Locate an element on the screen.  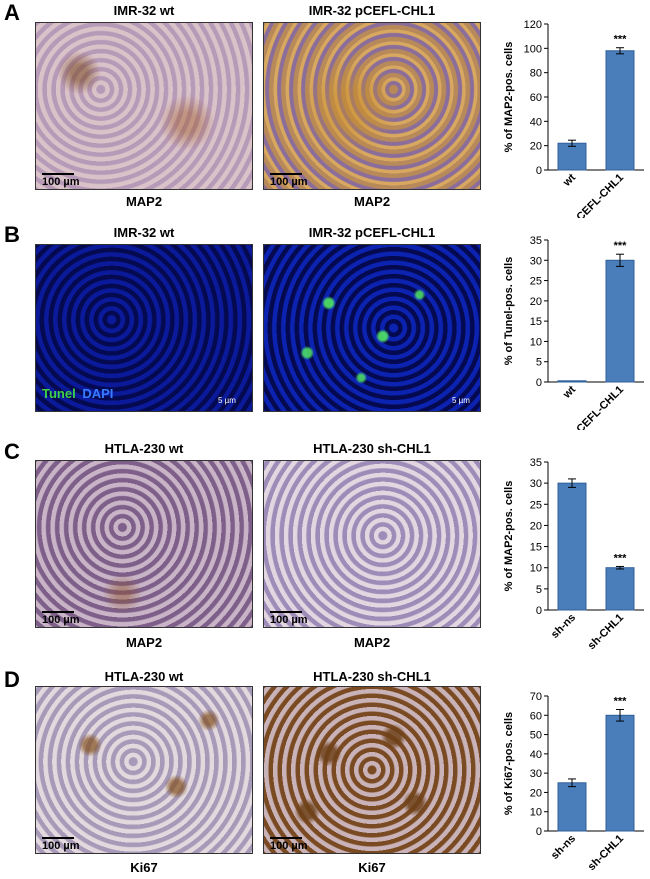
right-stain-caption: Ki67 is located at coordinates (372, 867).